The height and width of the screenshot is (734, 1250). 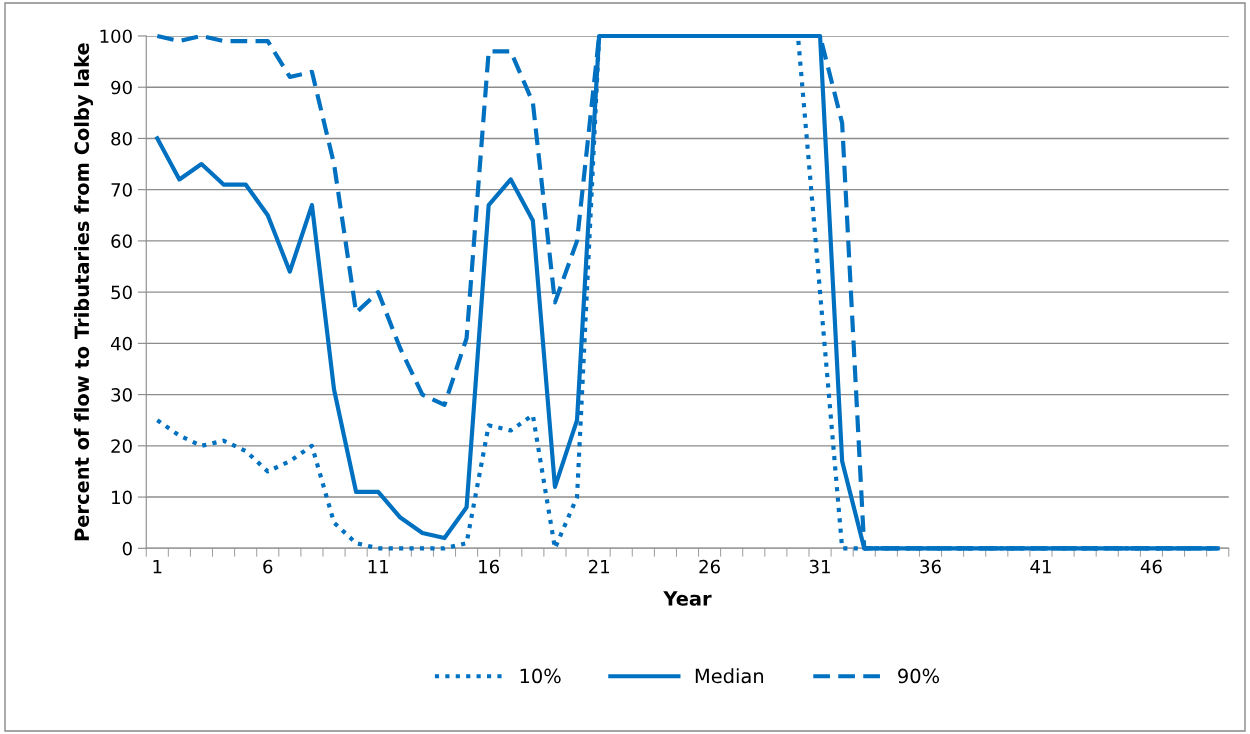 What do you see at coordinates (1040, 566) in the screenshot?
I see `x-tick-label: 41` at bounding box center [1040, 566].